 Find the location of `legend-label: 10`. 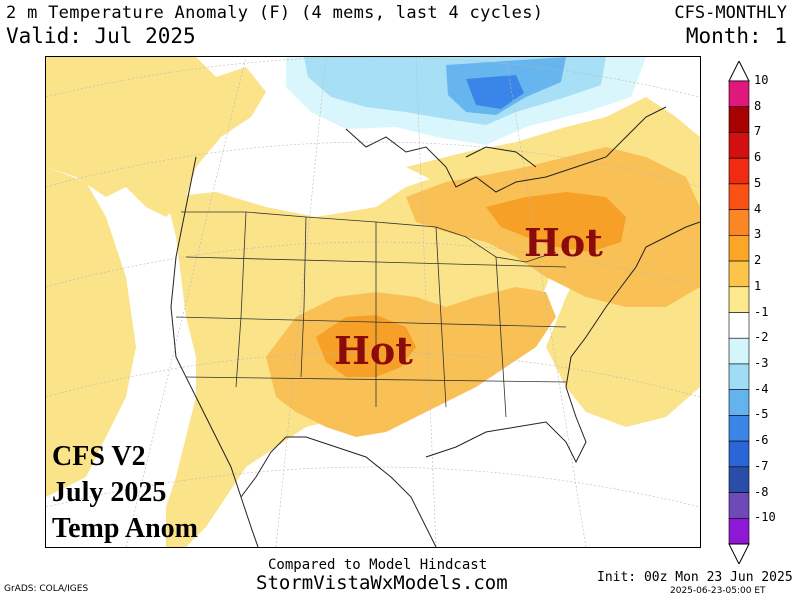

legend-label: 10 is located at coordinates (761, 80).